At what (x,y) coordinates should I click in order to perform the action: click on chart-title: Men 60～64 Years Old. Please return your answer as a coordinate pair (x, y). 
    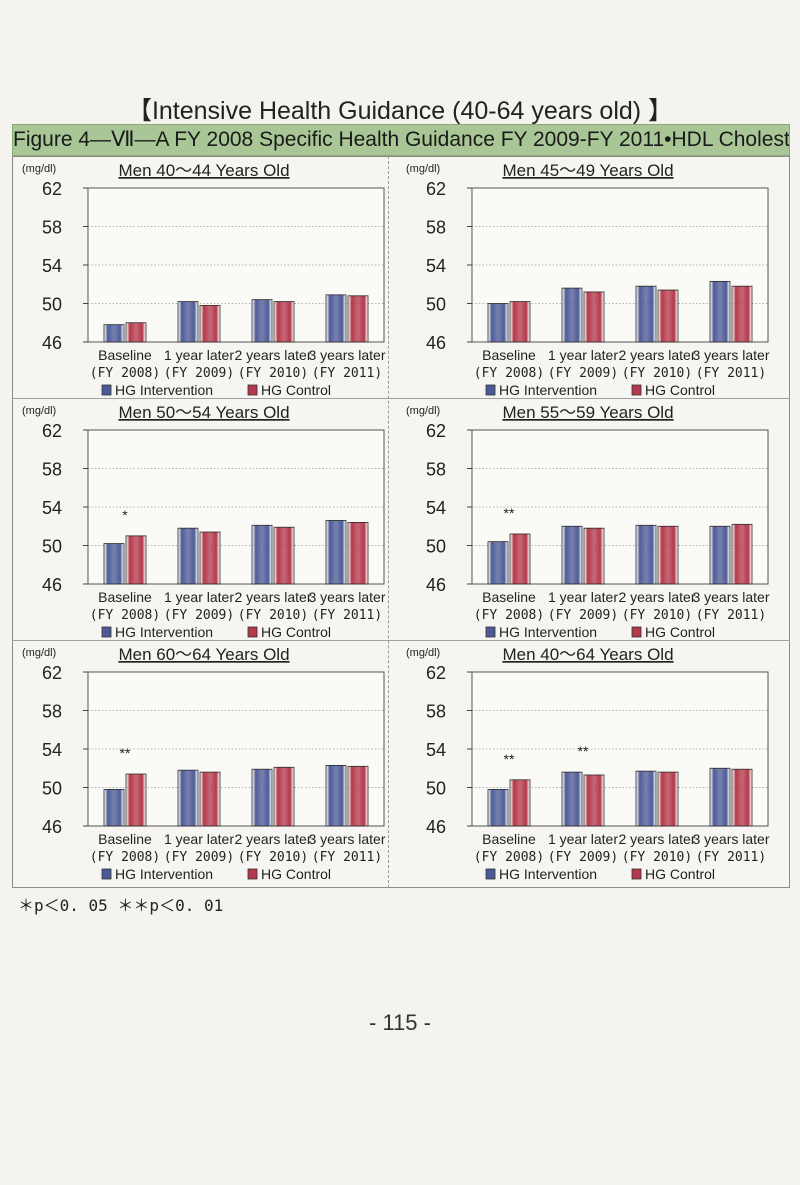
    Looking at the image, I should click on (203, 654).